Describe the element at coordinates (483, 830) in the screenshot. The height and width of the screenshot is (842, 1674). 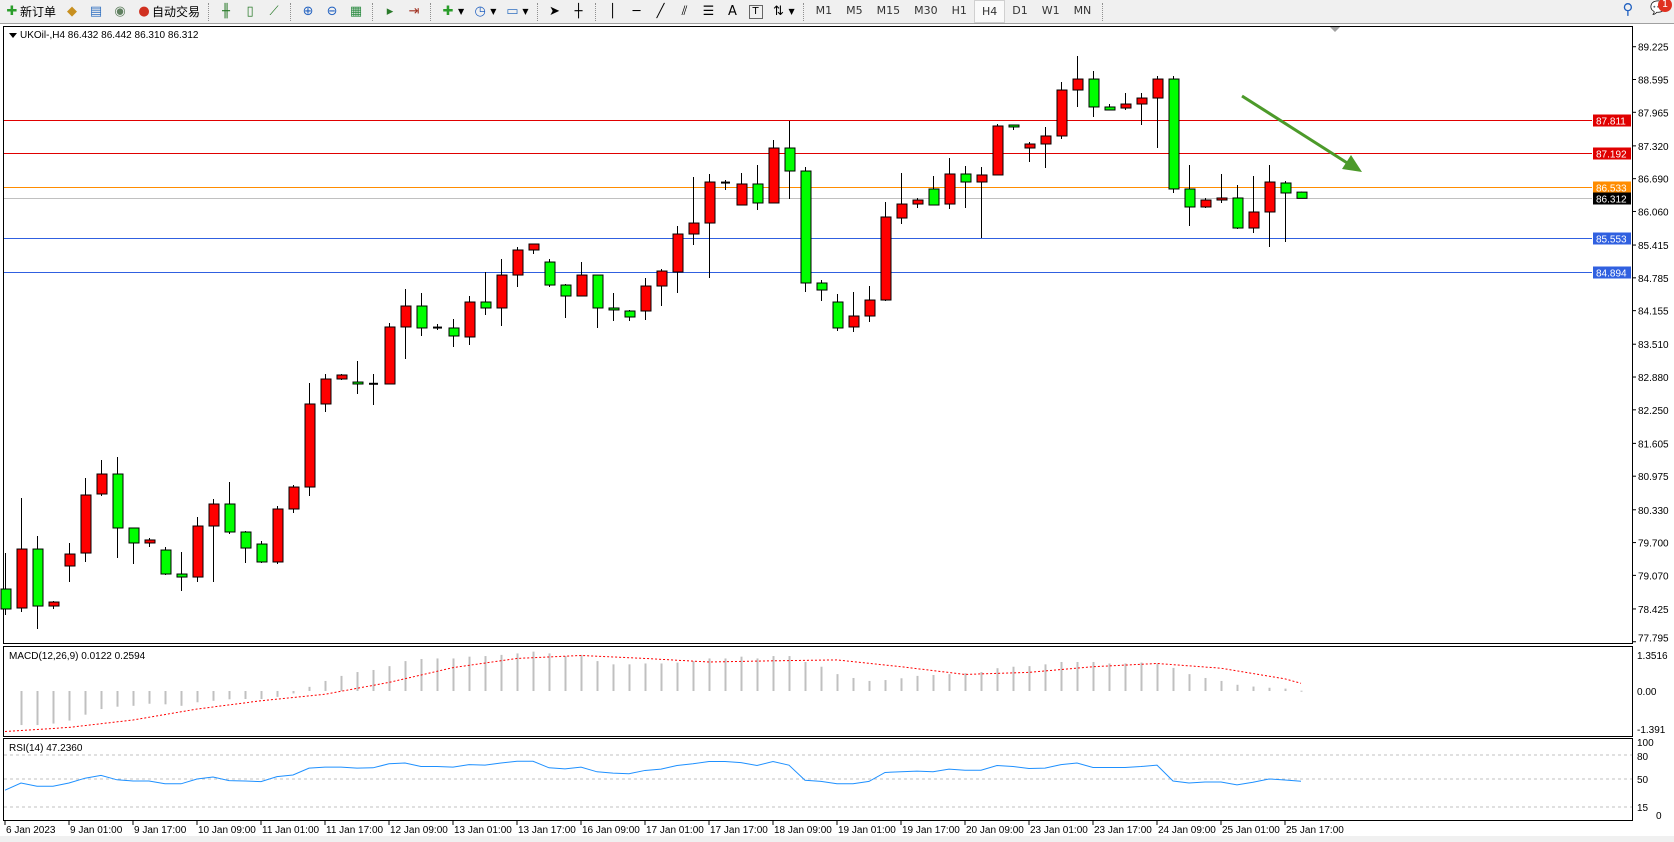
I see `time-tick-label: 13 Jan 01:00` at that location.